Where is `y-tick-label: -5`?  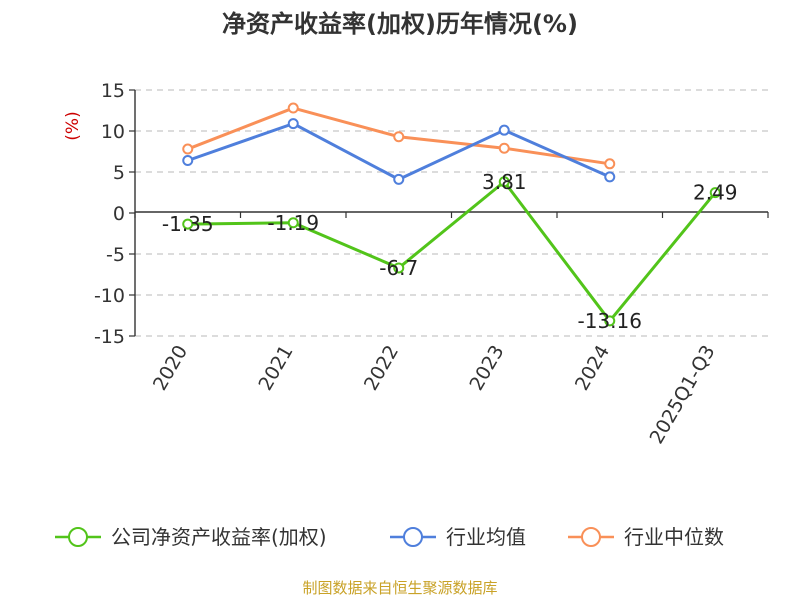 y-tick-label: -5 is located at coordinates (115, 255).